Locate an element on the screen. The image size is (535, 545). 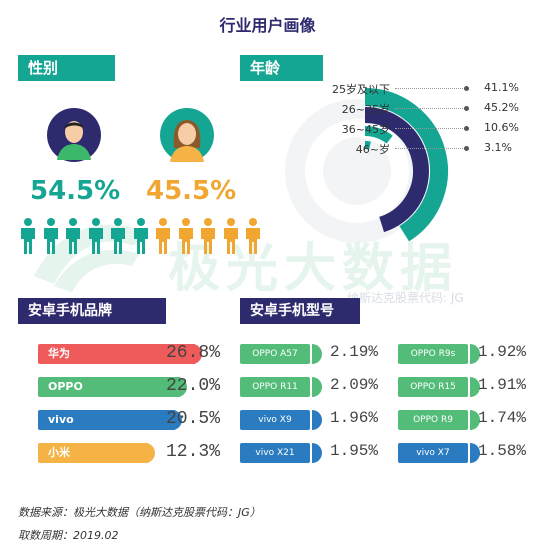
brand-value: 26.8% is located at coordinates (193, 353).